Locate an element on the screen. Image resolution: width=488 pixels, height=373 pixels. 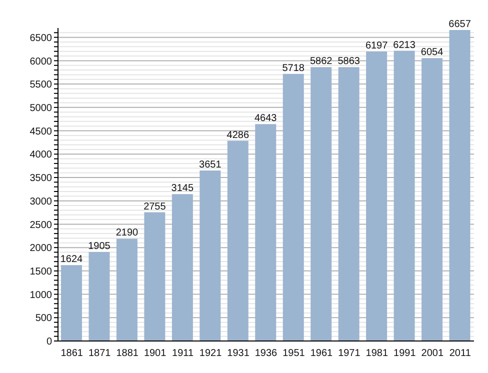
y-tick-label: 2000 is located at coordinates (41, 248).